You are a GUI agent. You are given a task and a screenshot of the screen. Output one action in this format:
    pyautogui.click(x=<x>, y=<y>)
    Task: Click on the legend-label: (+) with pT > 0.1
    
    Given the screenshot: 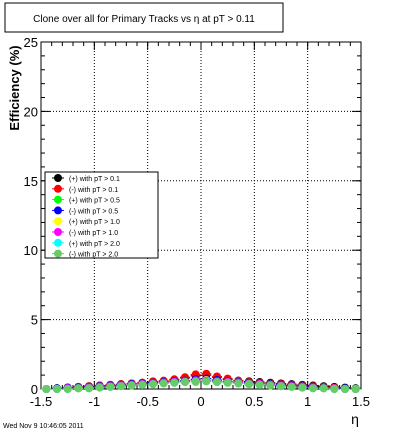 What is the action you would take?
    pyautogui.click(x=94, y=179)
    